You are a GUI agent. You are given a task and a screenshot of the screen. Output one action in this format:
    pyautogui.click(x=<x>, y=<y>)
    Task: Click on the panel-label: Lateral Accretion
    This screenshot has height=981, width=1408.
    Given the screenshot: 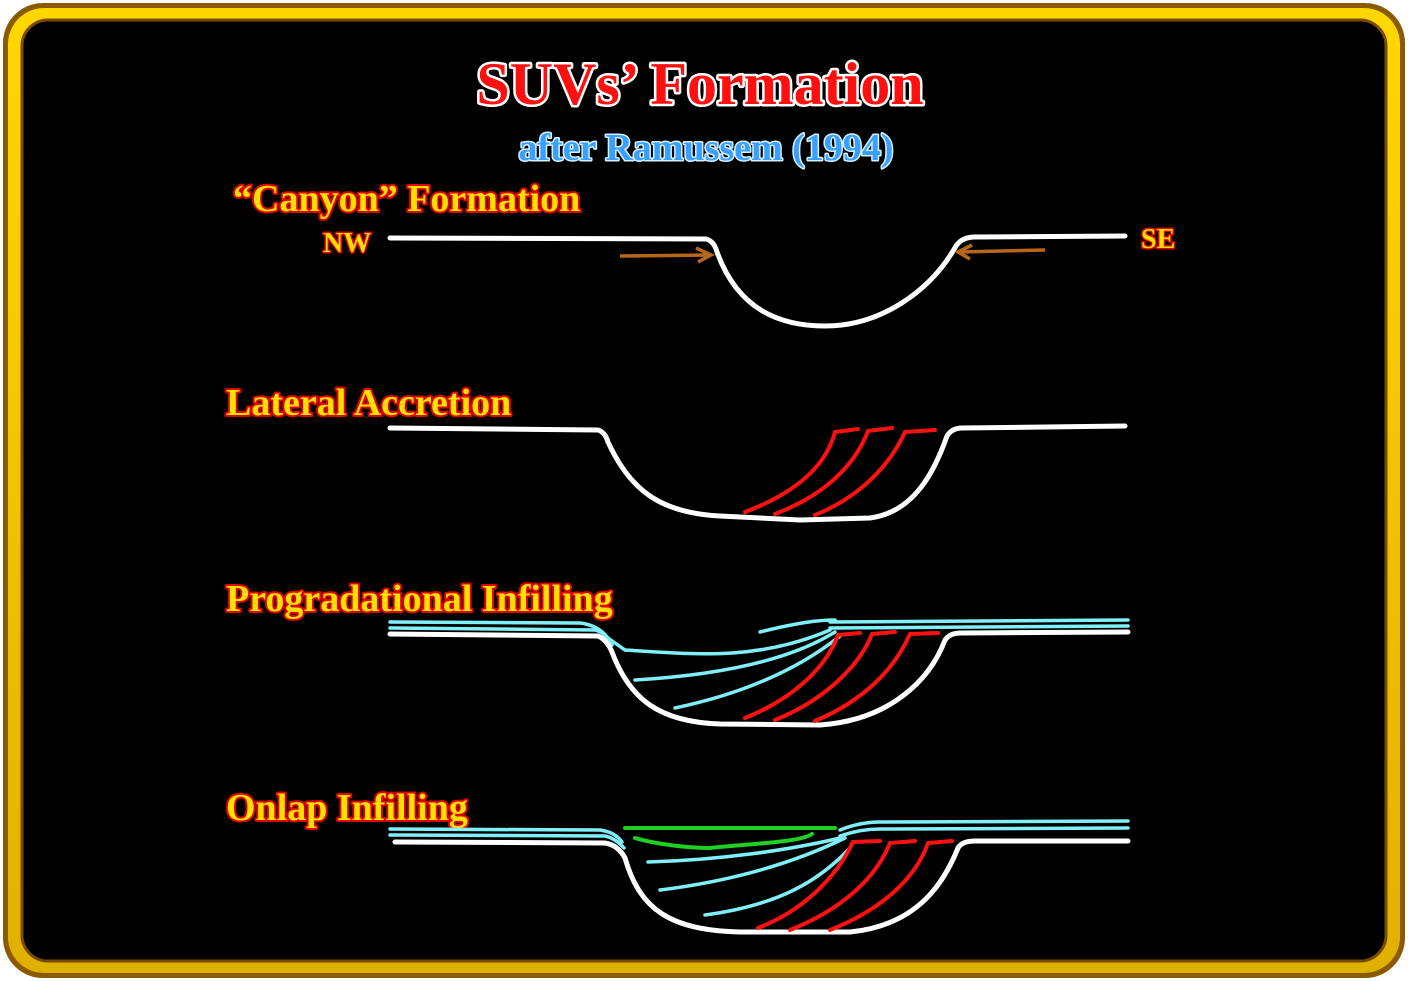 What is the action you would take?
    pyautogui.click(x=368, y=403)
    